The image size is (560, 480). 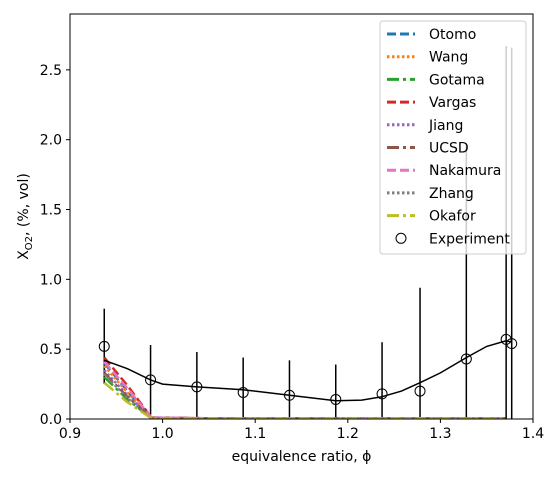 I want to click on legend-label: Zhang, so click(x=451, y=194).